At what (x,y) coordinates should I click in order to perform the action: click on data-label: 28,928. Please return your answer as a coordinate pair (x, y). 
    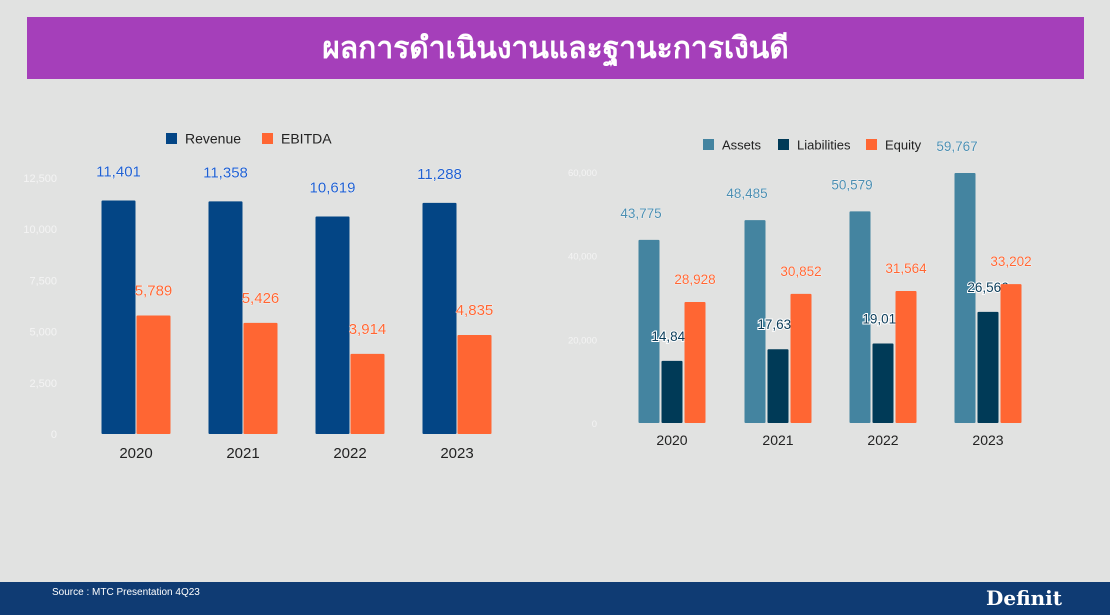
    Looking at the image, I should click on (694, 279).